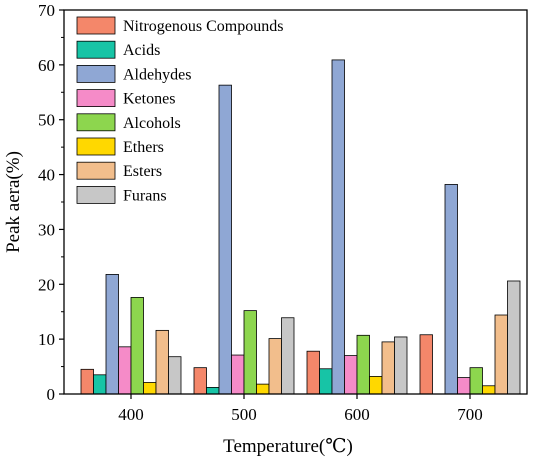  I want to click on y-tick-label: 0, so click(51, 394).